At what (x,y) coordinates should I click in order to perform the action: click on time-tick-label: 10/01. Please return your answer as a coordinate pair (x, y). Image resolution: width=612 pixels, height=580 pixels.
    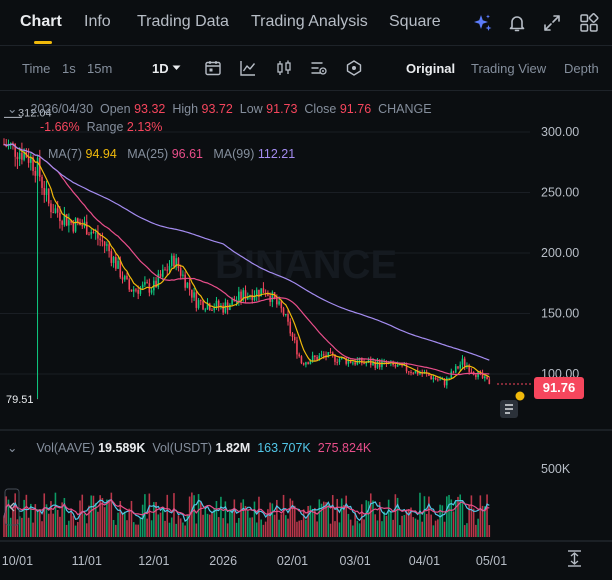
    Looking at the image, I should click on (17, 561).